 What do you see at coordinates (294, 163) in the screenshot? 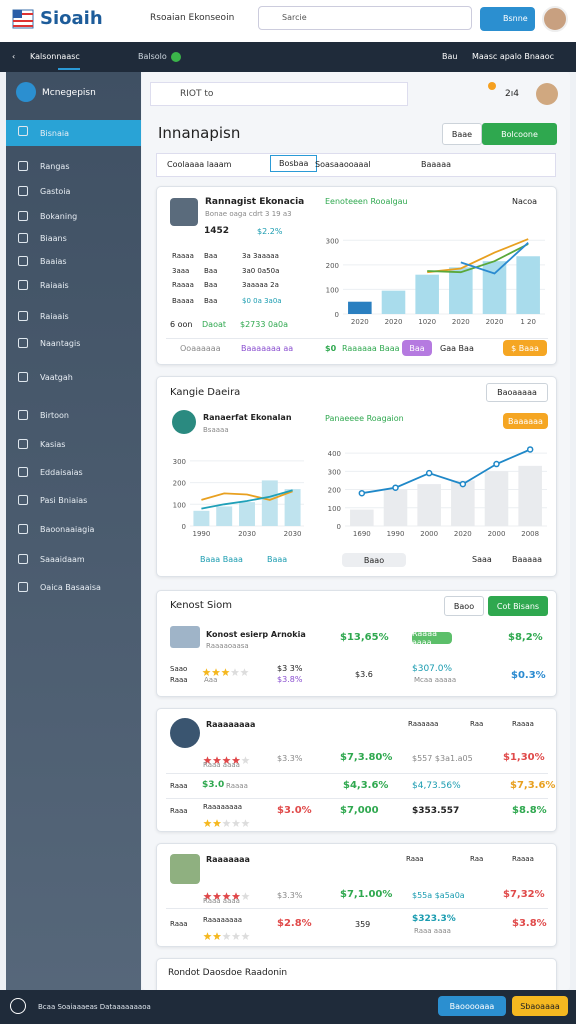
I see `tab: Bosbaa` at bounding box center [294, 163].